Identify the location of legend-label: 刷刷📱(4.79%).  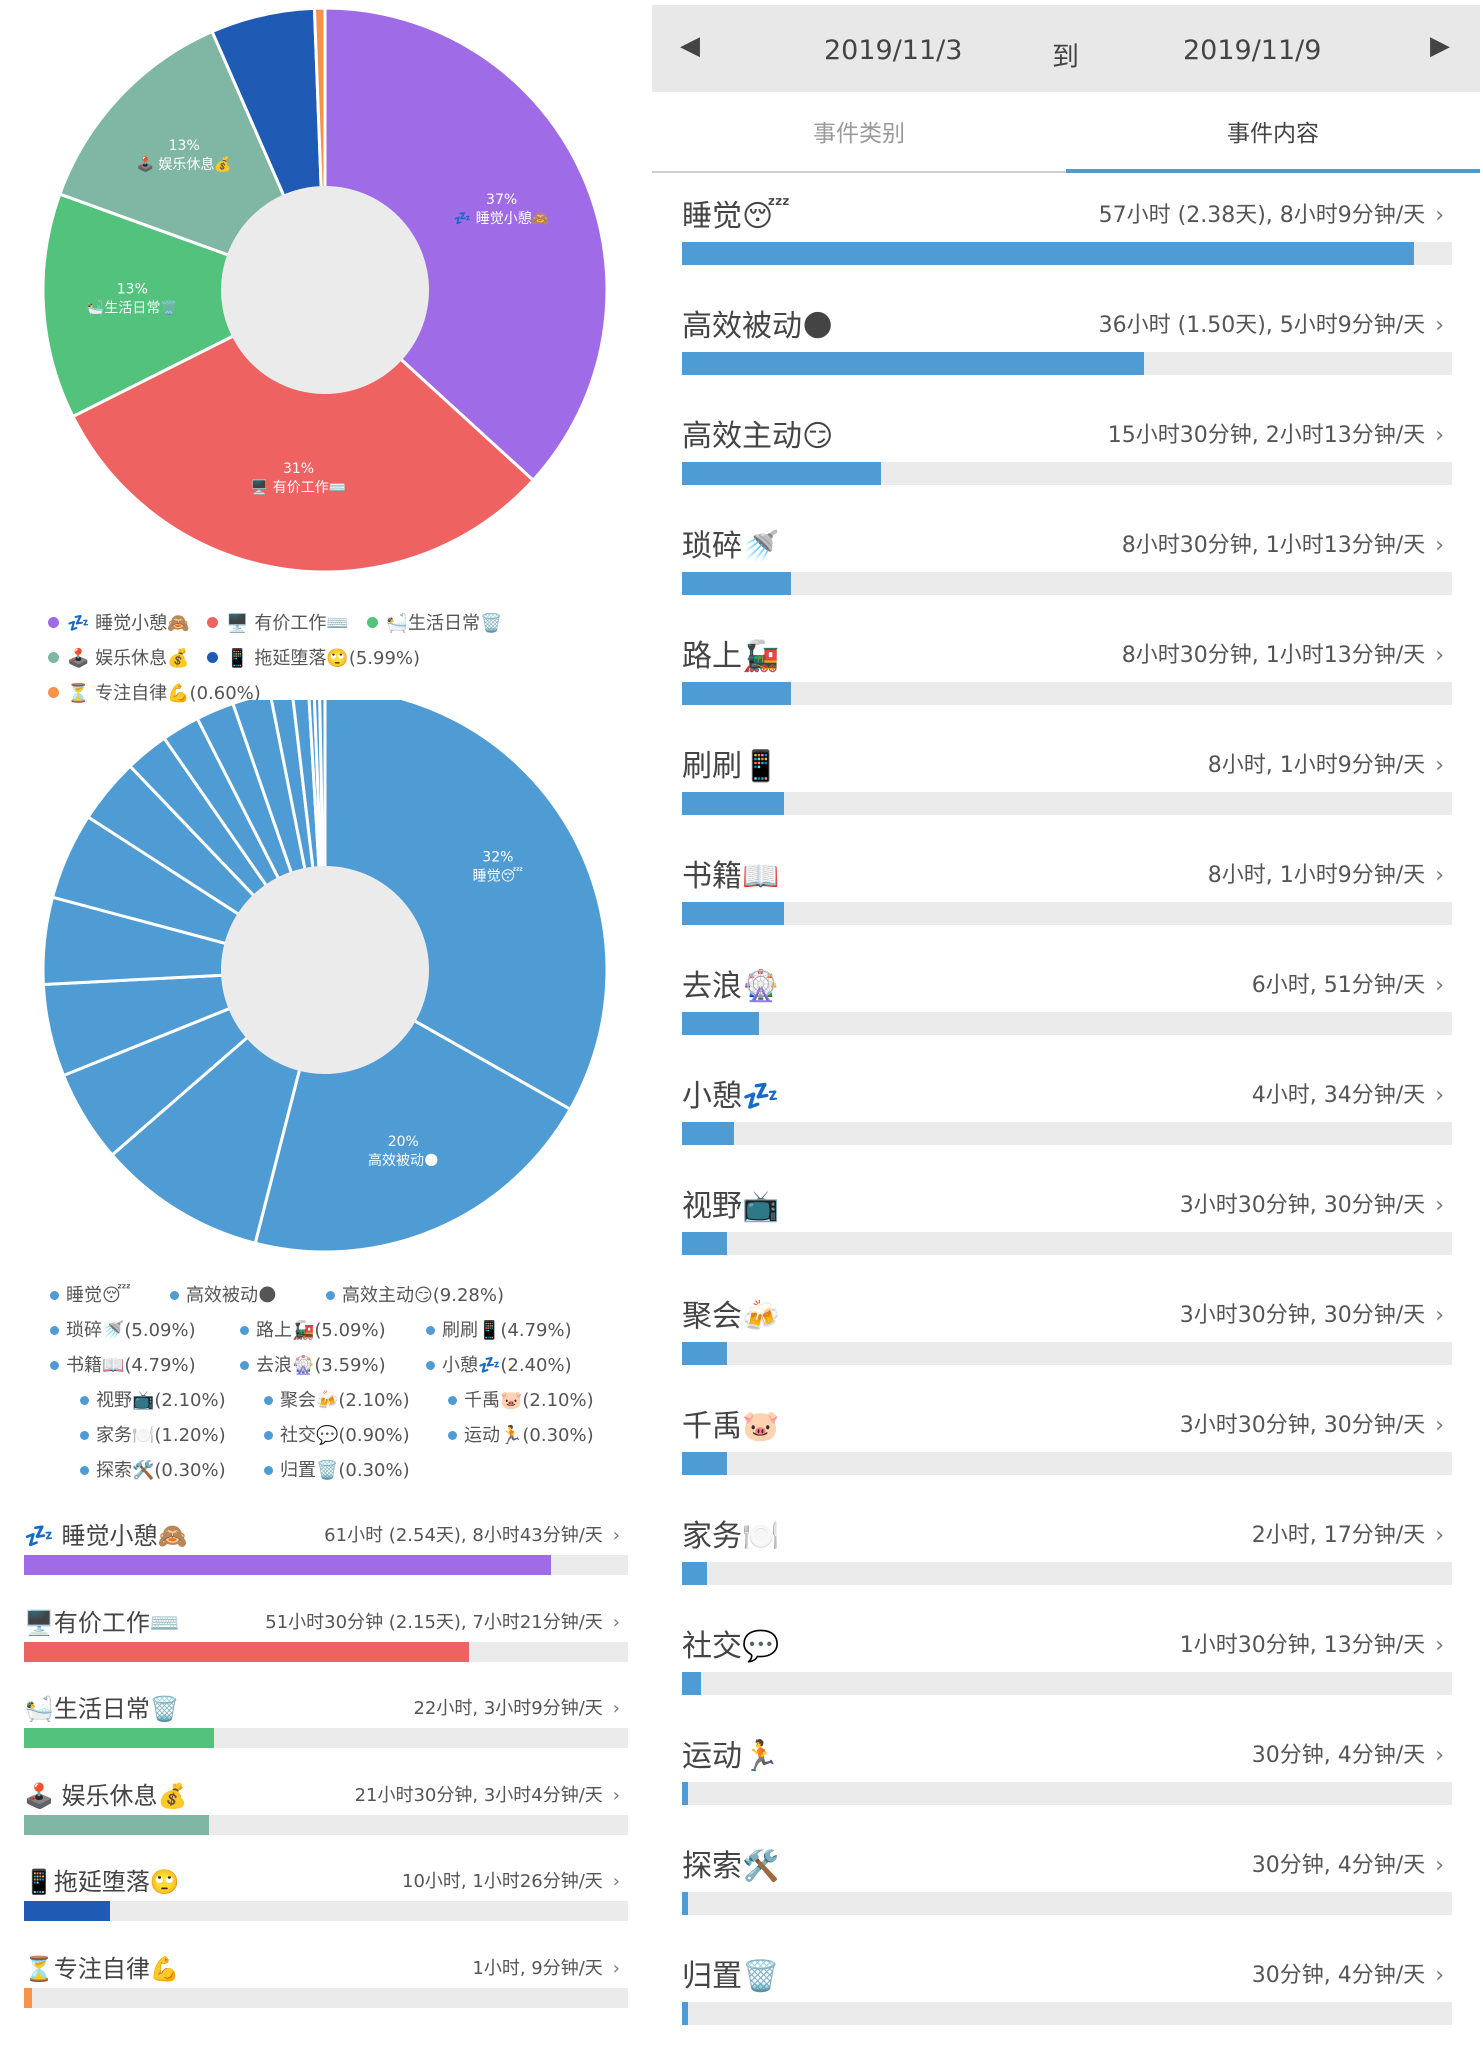
(507, 1330).